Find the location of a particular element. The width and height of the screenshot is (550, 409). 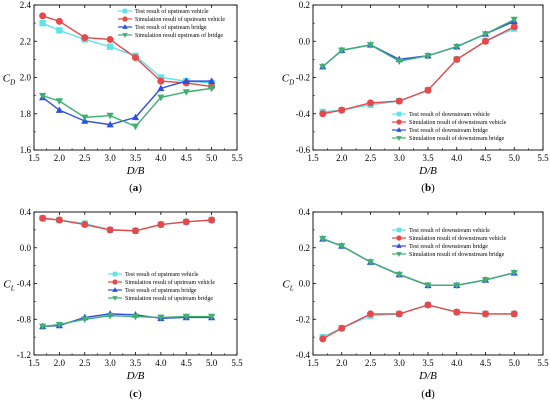

x-tick-label: 1.5 is located at coordinates (34, 363).